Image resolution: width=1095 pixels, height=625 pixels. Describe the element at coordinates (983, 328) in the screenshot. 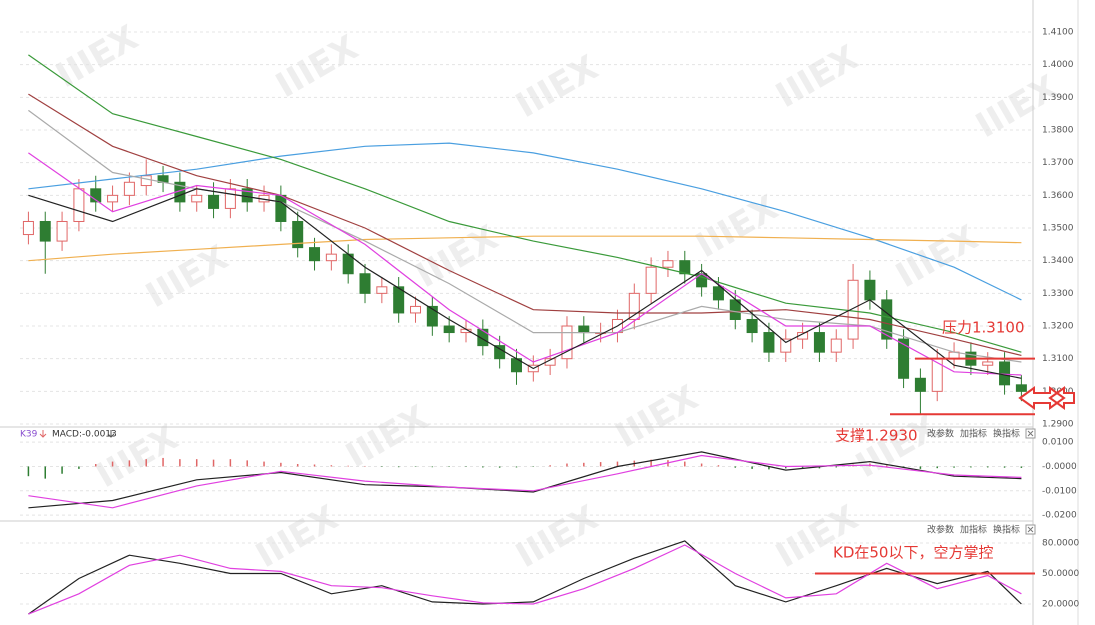

I see `annotation-label: 压力1.3100` at that location.